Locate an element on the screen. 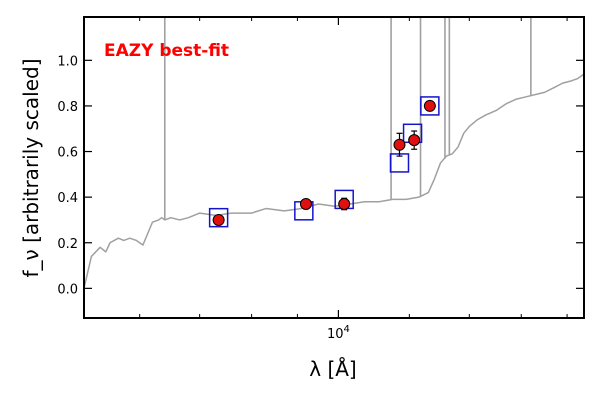 Image resolution: width=600 pixels, height=400 pixels. x-axis-label-text: λ [Å] is located at coordinates (332, 369).